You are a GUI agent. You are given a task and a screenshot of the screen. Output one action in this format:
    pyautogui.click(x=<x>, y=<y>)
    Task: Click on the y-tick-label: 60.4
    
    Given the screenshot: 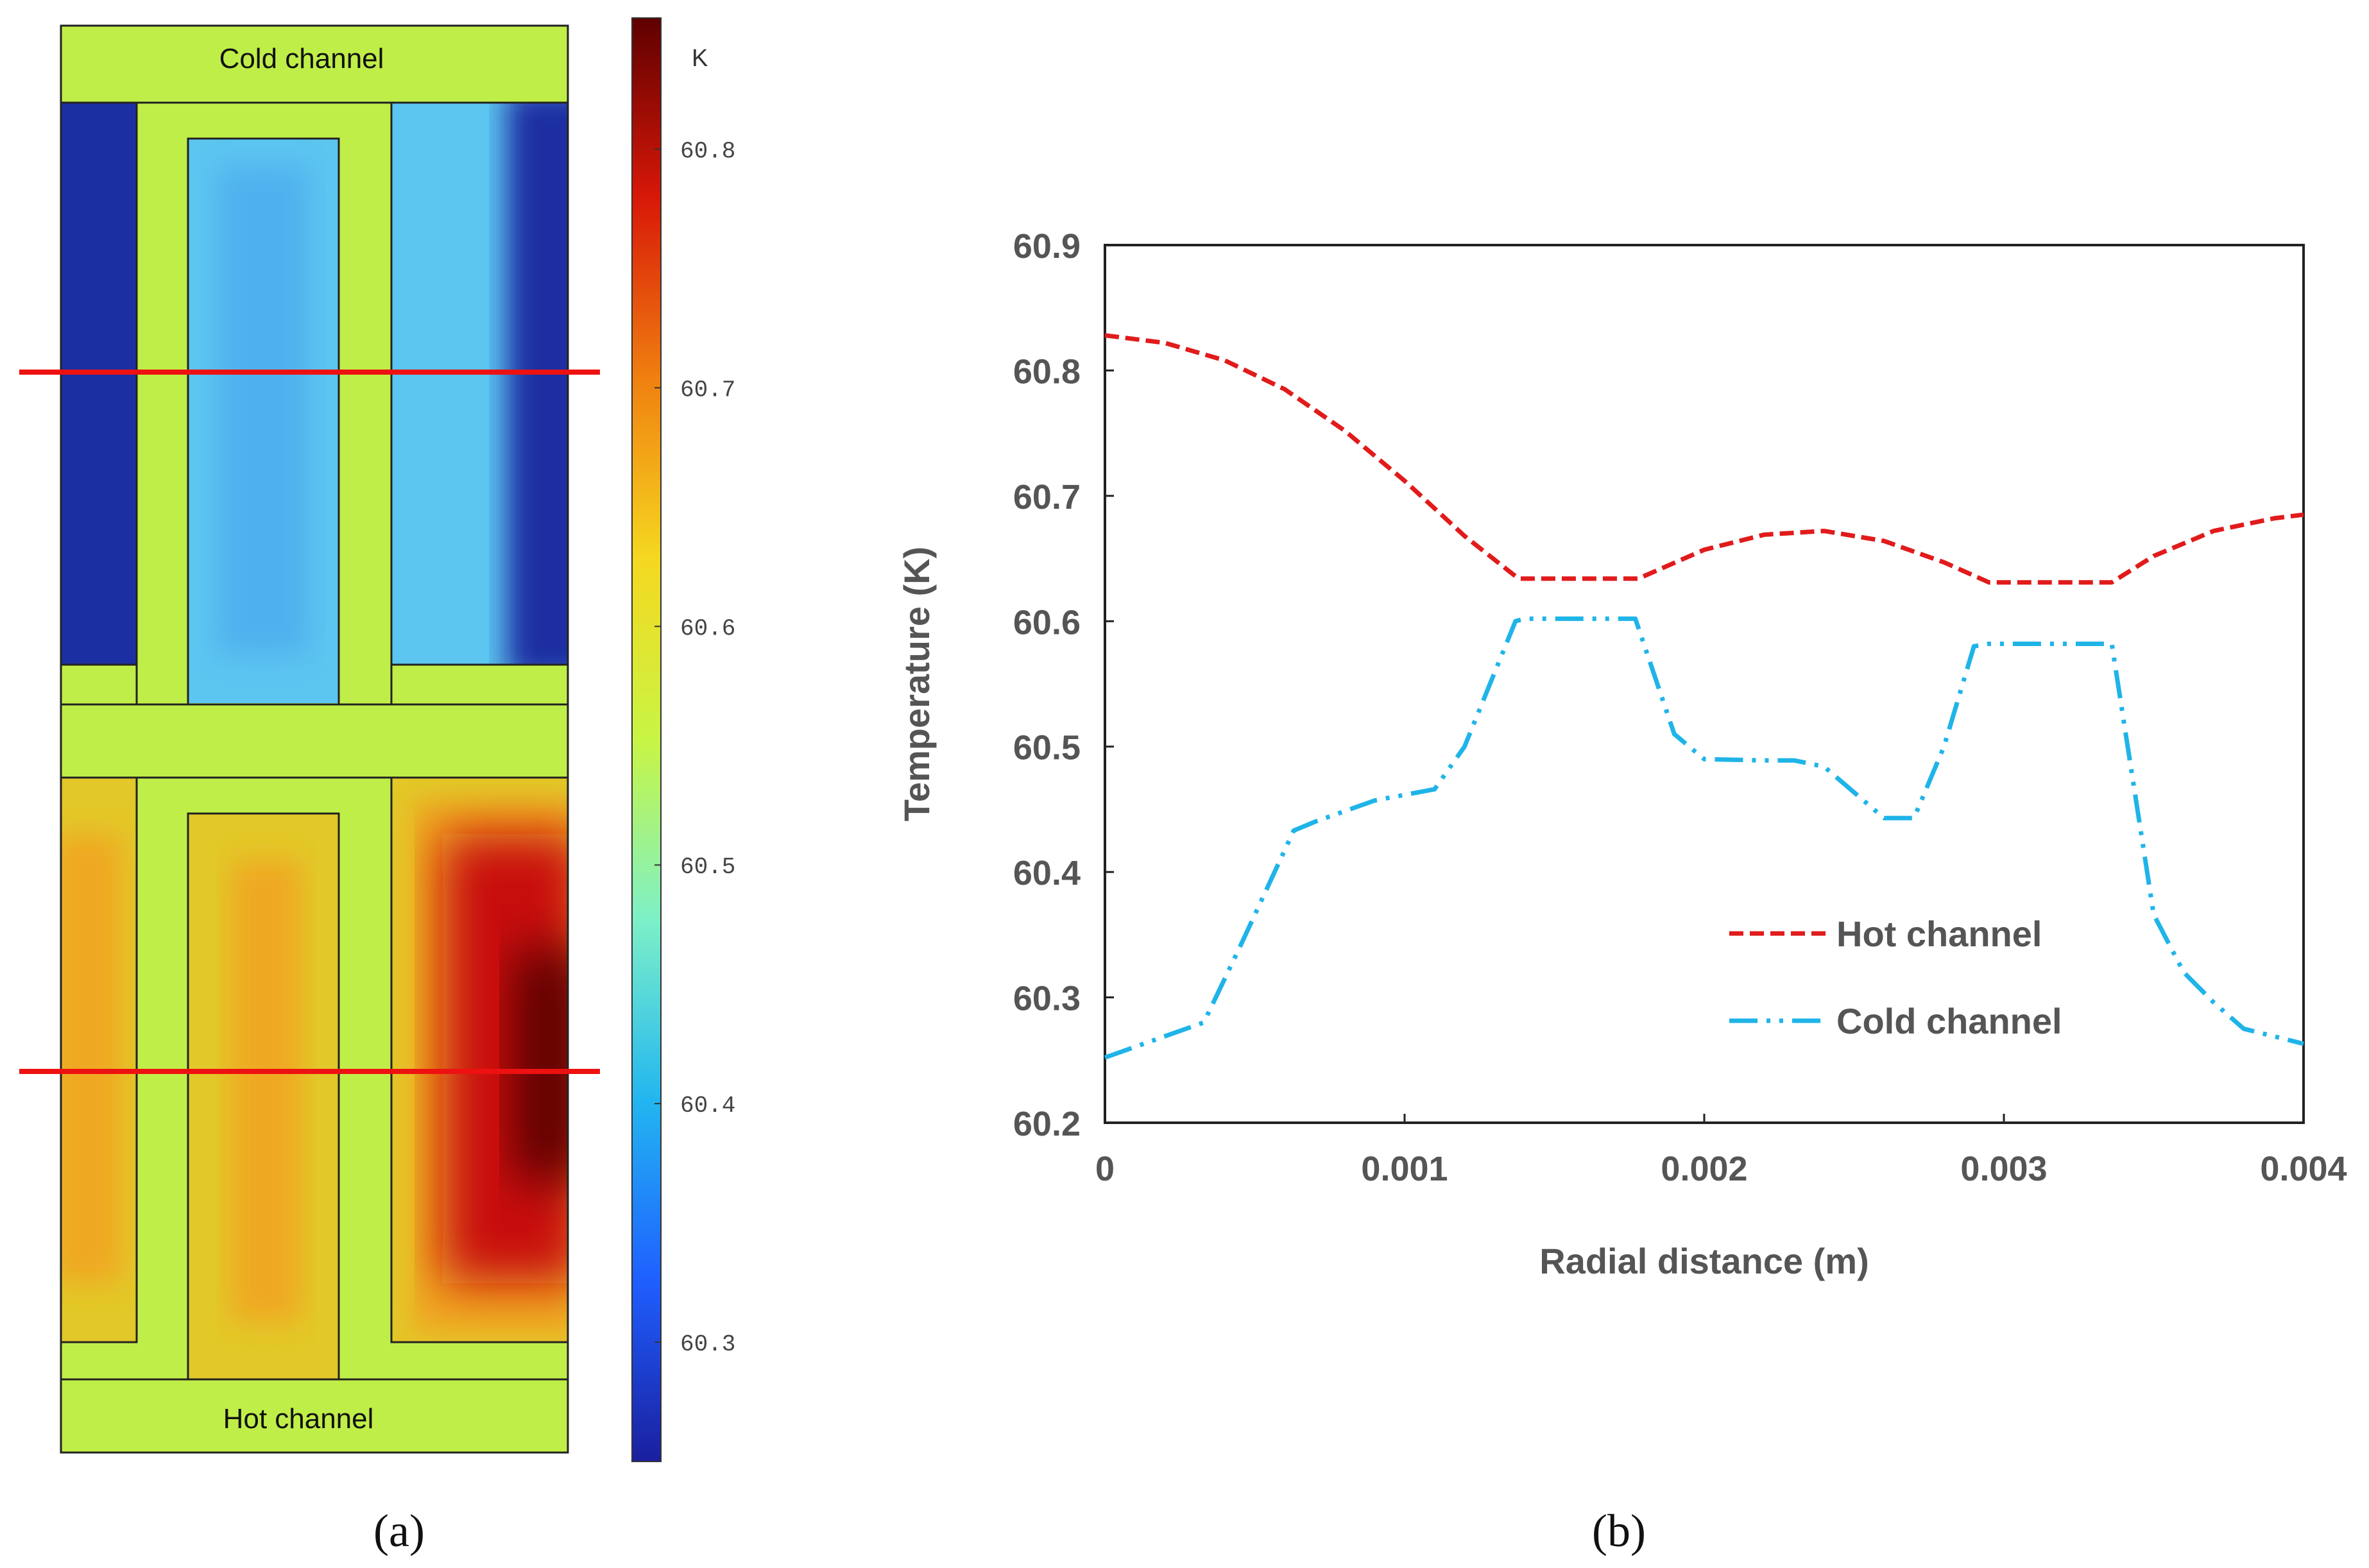 What is the action you would take?
    pyautogui.click(x=1047, y=873)
    